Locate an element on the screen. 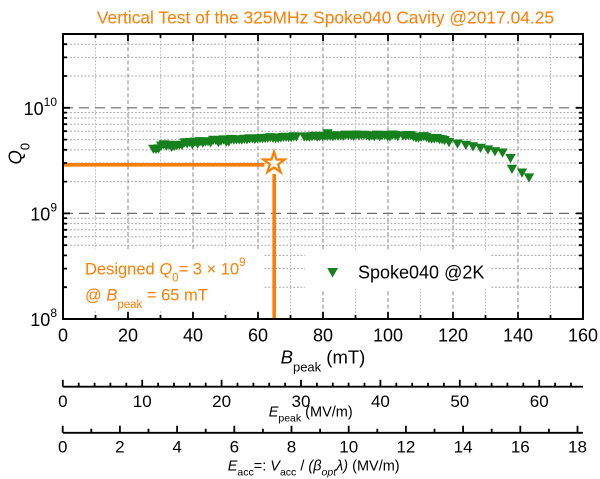 The width and height of the screenshot is (600, 479). svg-text: 2 is located at coordinates (119, 447).